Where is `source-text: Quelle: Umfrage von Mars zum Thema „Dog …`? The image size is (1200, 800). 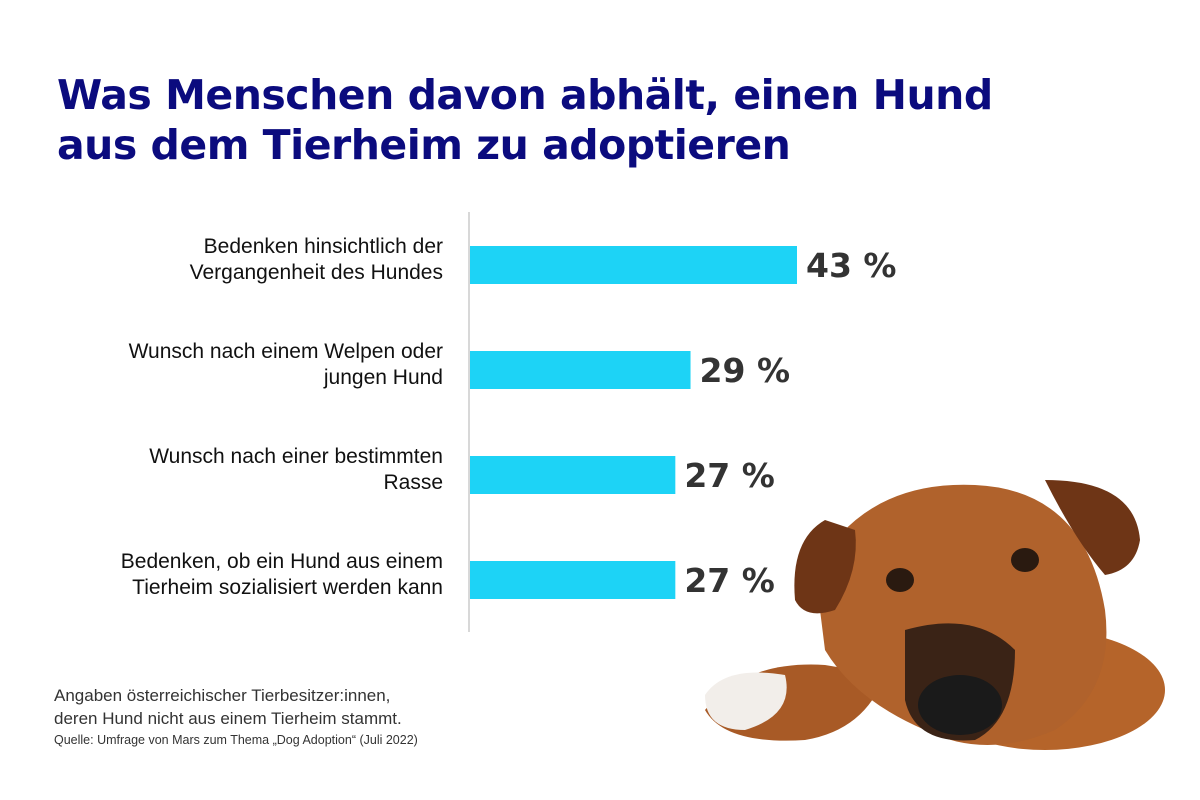
source-text: Quelle: Umfrage von Mars zum Thema „Dog … is located at coordinates (236, 740).